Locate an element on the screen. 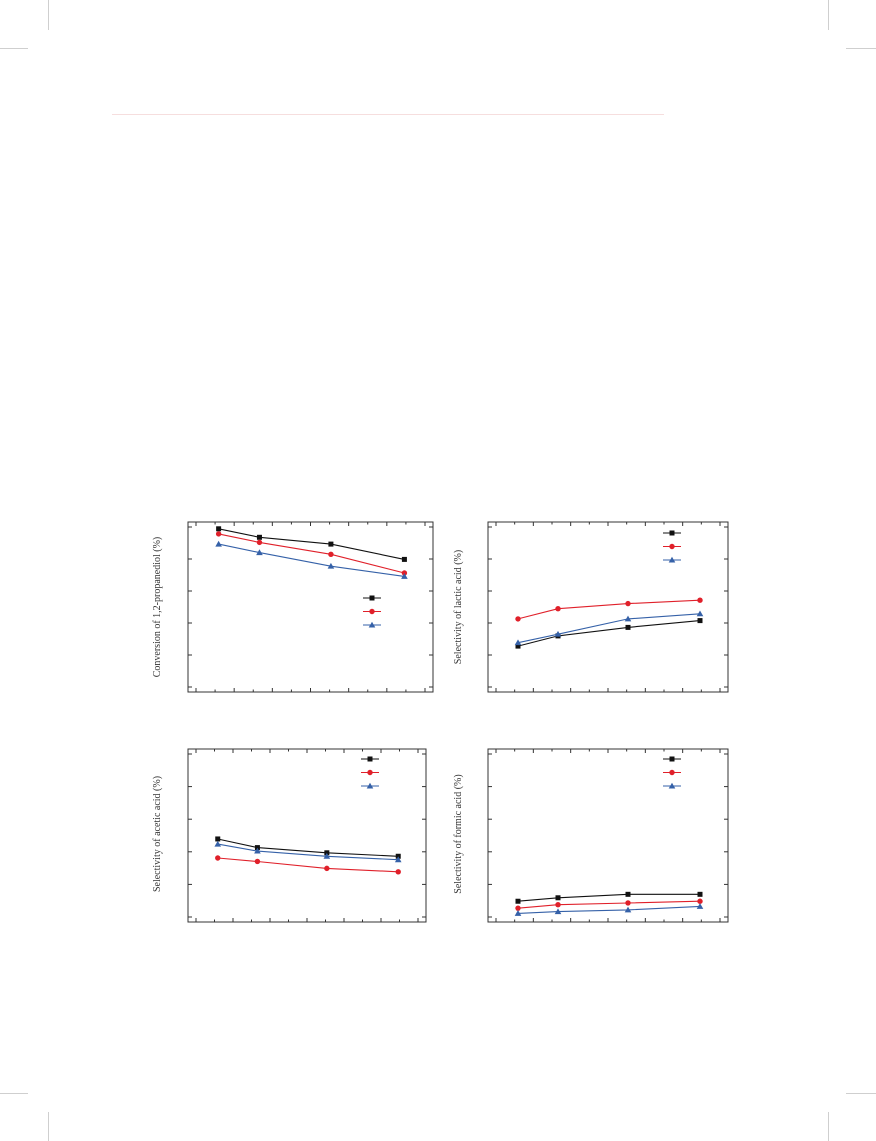 Image resolution: width=876 pixels, height=1141 pixels. chart-conversion-12-propanediol: Conversion of 1,2-propanediol (%) is located at coordinates (293, 607).